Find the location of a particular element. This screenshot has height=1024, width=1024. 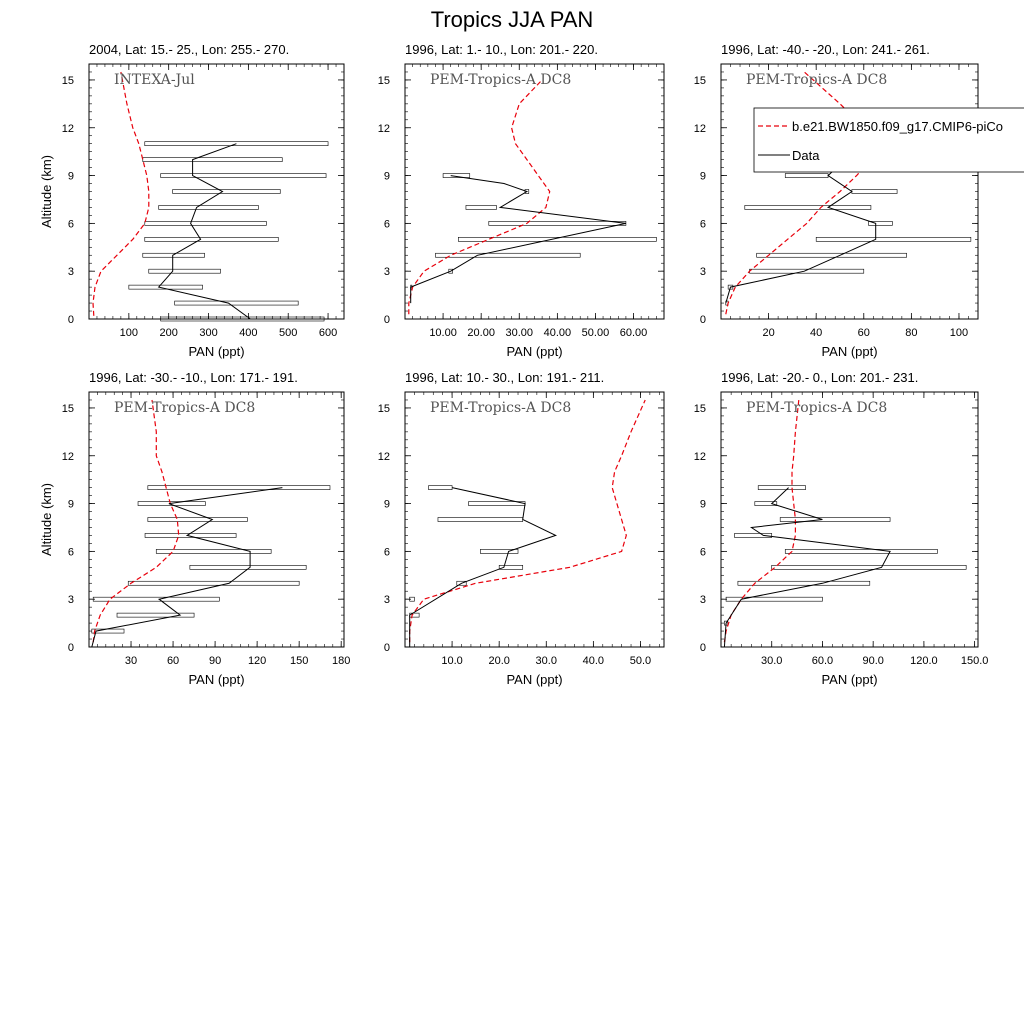

x-tick-label: 150.0 is located at coordinates (975, 661).